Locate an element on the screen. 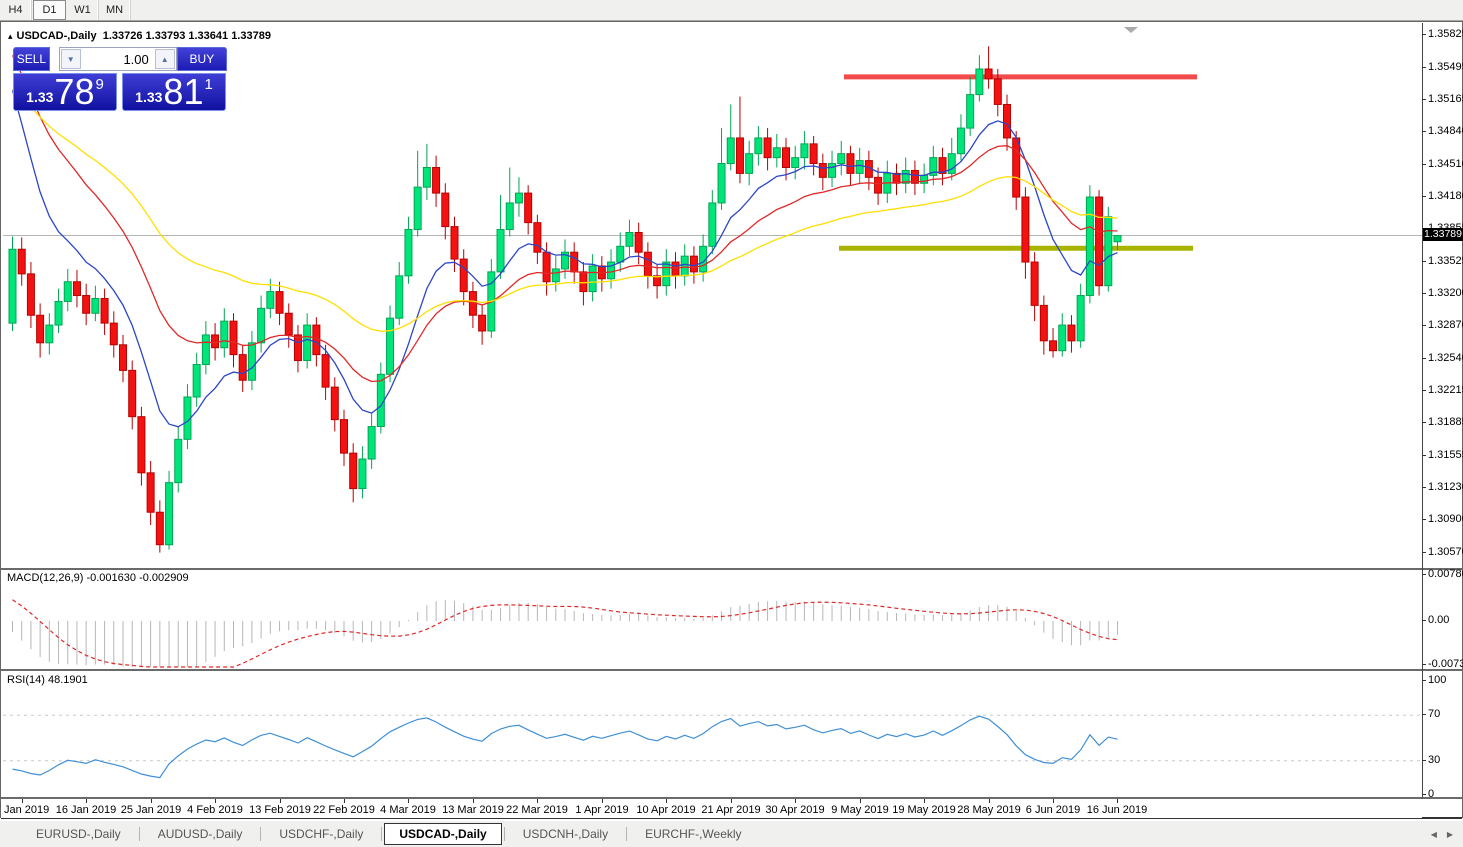 This screenshot has height=847, width=1463. chart-shift-icon is located at coordinates (1131, 30).